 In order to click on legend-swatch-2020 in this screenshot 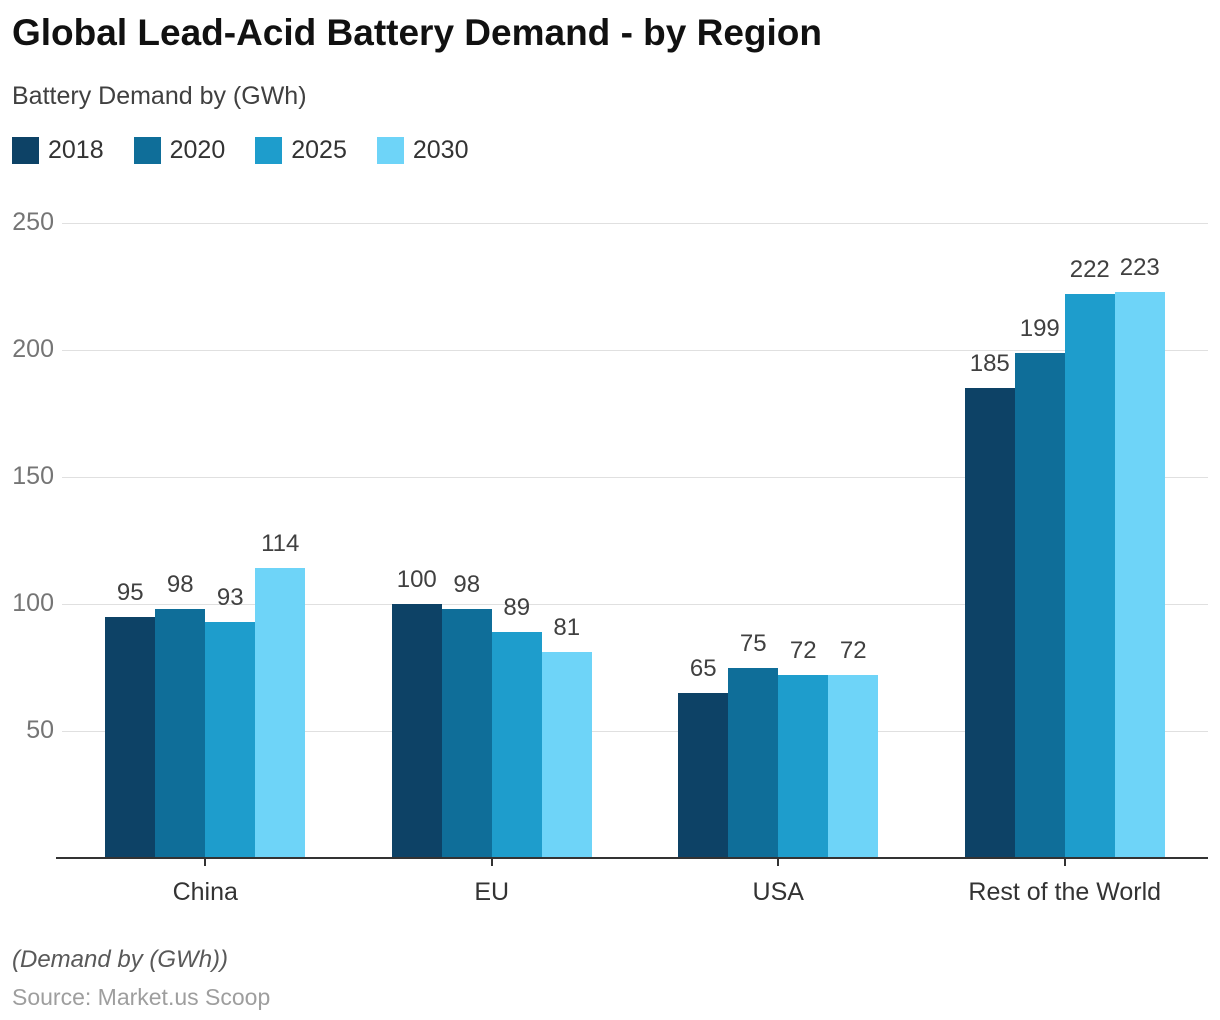, I will do `click(147, 150)`.